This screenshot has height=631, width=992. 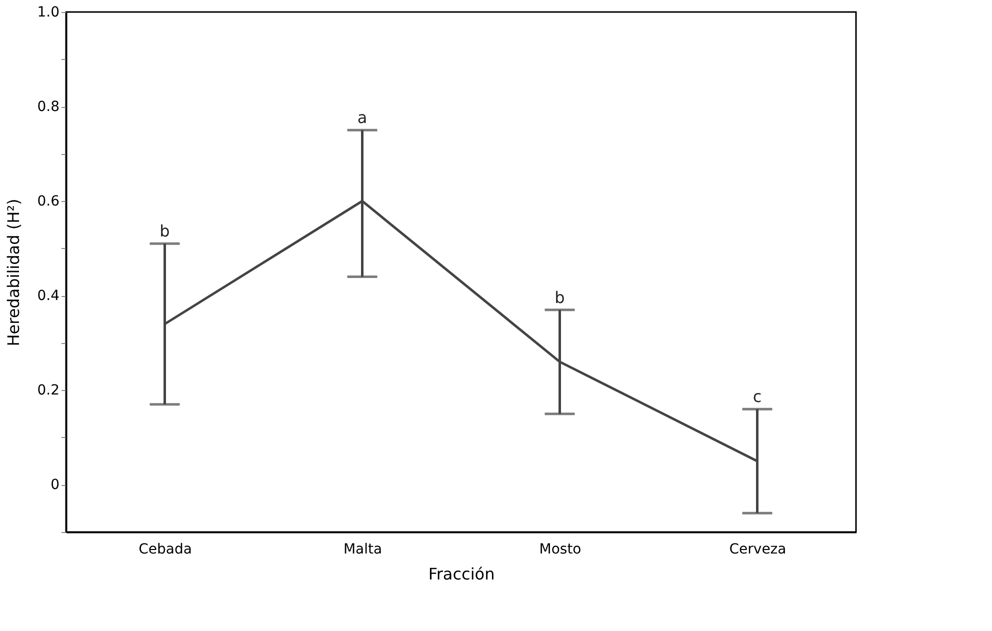 I want to click on annotation: c, so click(x=757, y=396).